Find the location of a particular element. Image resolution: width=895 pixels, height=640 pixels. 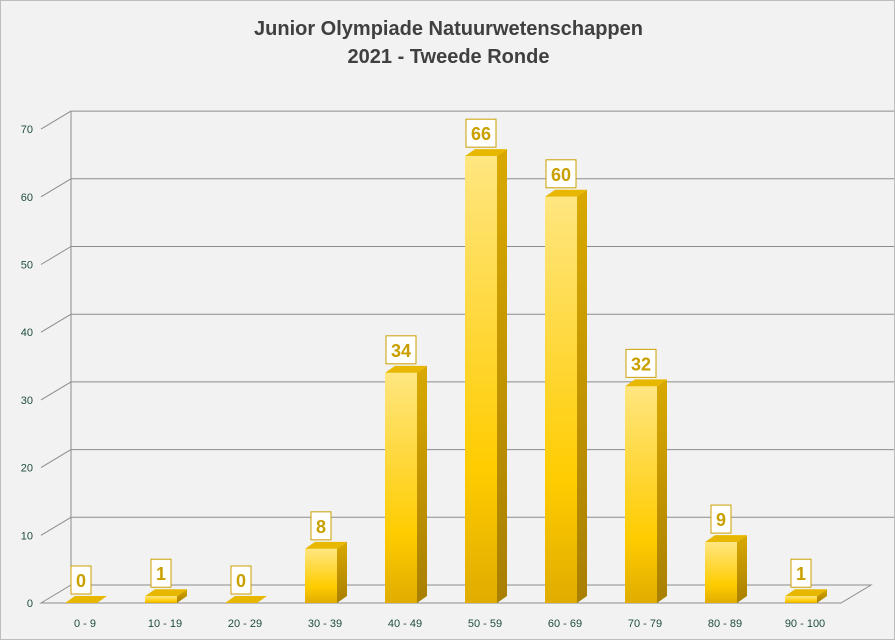

bar-40-49: 34 is located at coordinates (406, 469).